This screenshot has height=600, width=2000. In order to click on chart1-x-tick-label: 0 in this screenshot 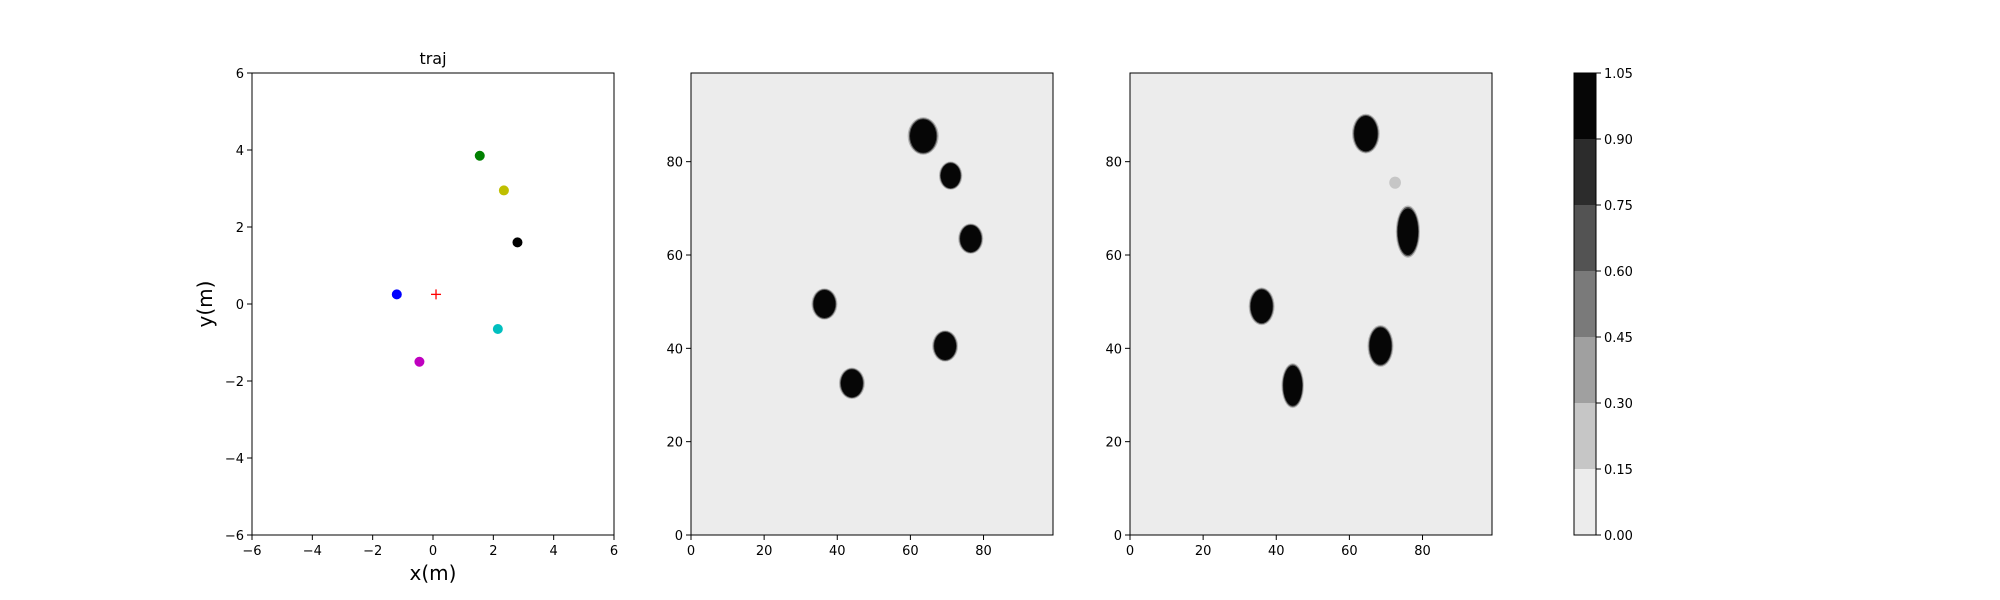, I will do `click(691, 551)`.